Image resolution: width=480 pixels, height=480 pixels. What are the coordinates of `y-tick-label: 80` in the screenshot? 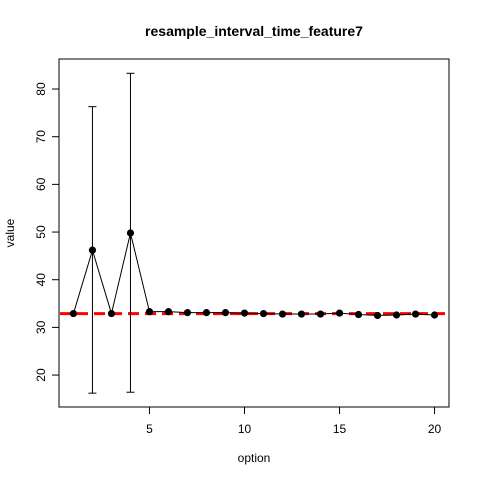 It's located at (41, 89).